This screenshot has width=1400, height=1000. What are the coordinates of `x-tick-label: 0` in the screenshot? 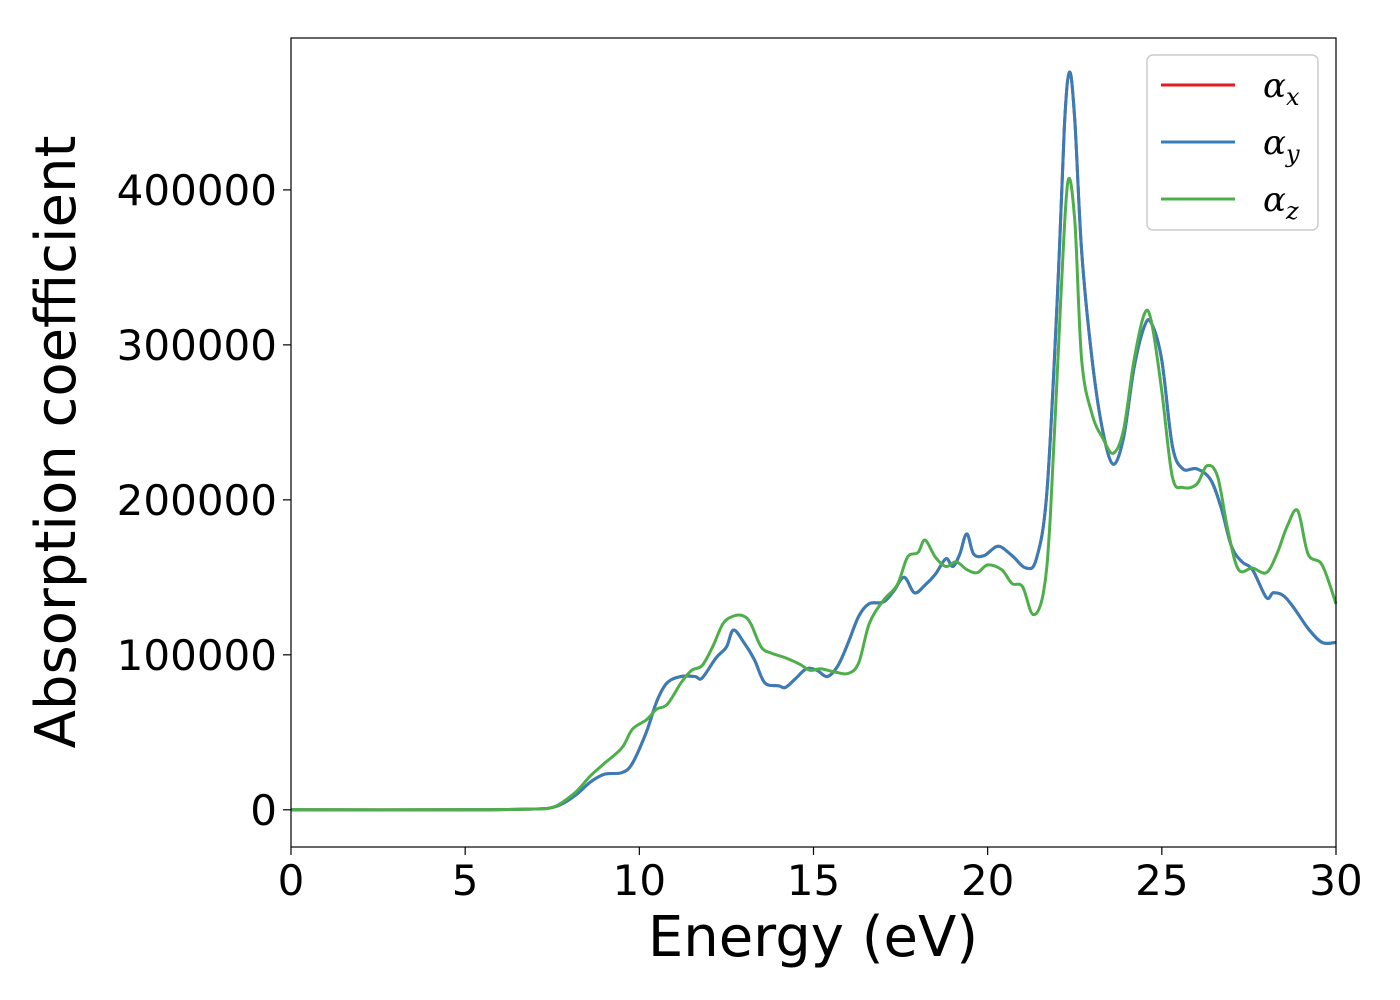 It's located at (291, 880).